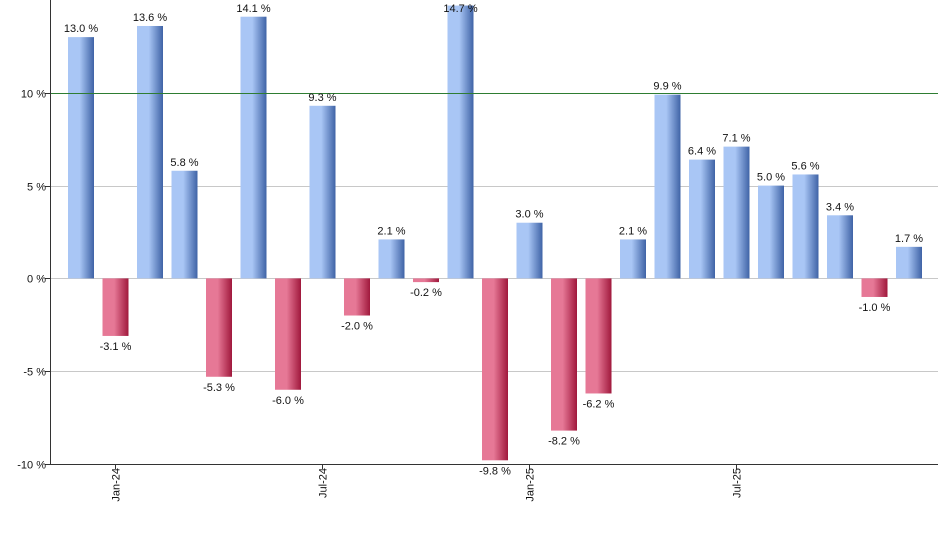  I want to click on data-label: -6.2 %, so click(599, 404).